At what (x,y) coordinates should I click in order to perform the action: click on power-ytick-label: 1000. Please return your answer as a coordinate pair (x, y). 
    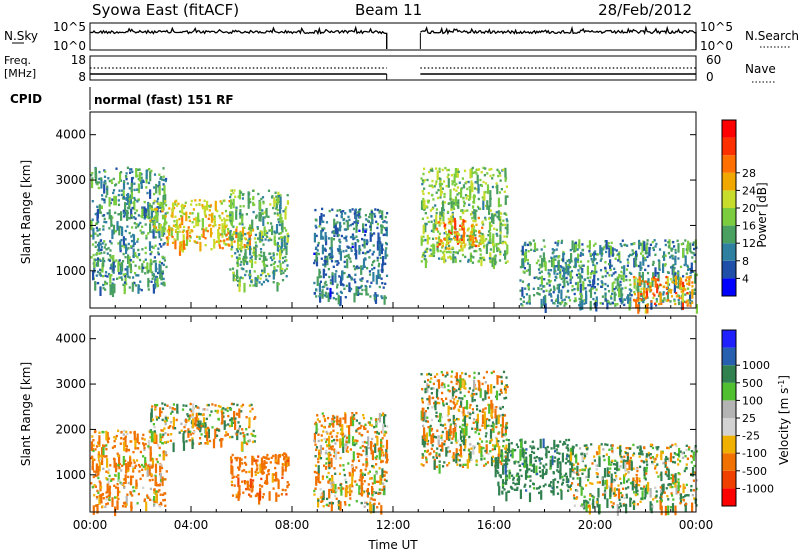
    Looking at the image, I should click on (70, 271).